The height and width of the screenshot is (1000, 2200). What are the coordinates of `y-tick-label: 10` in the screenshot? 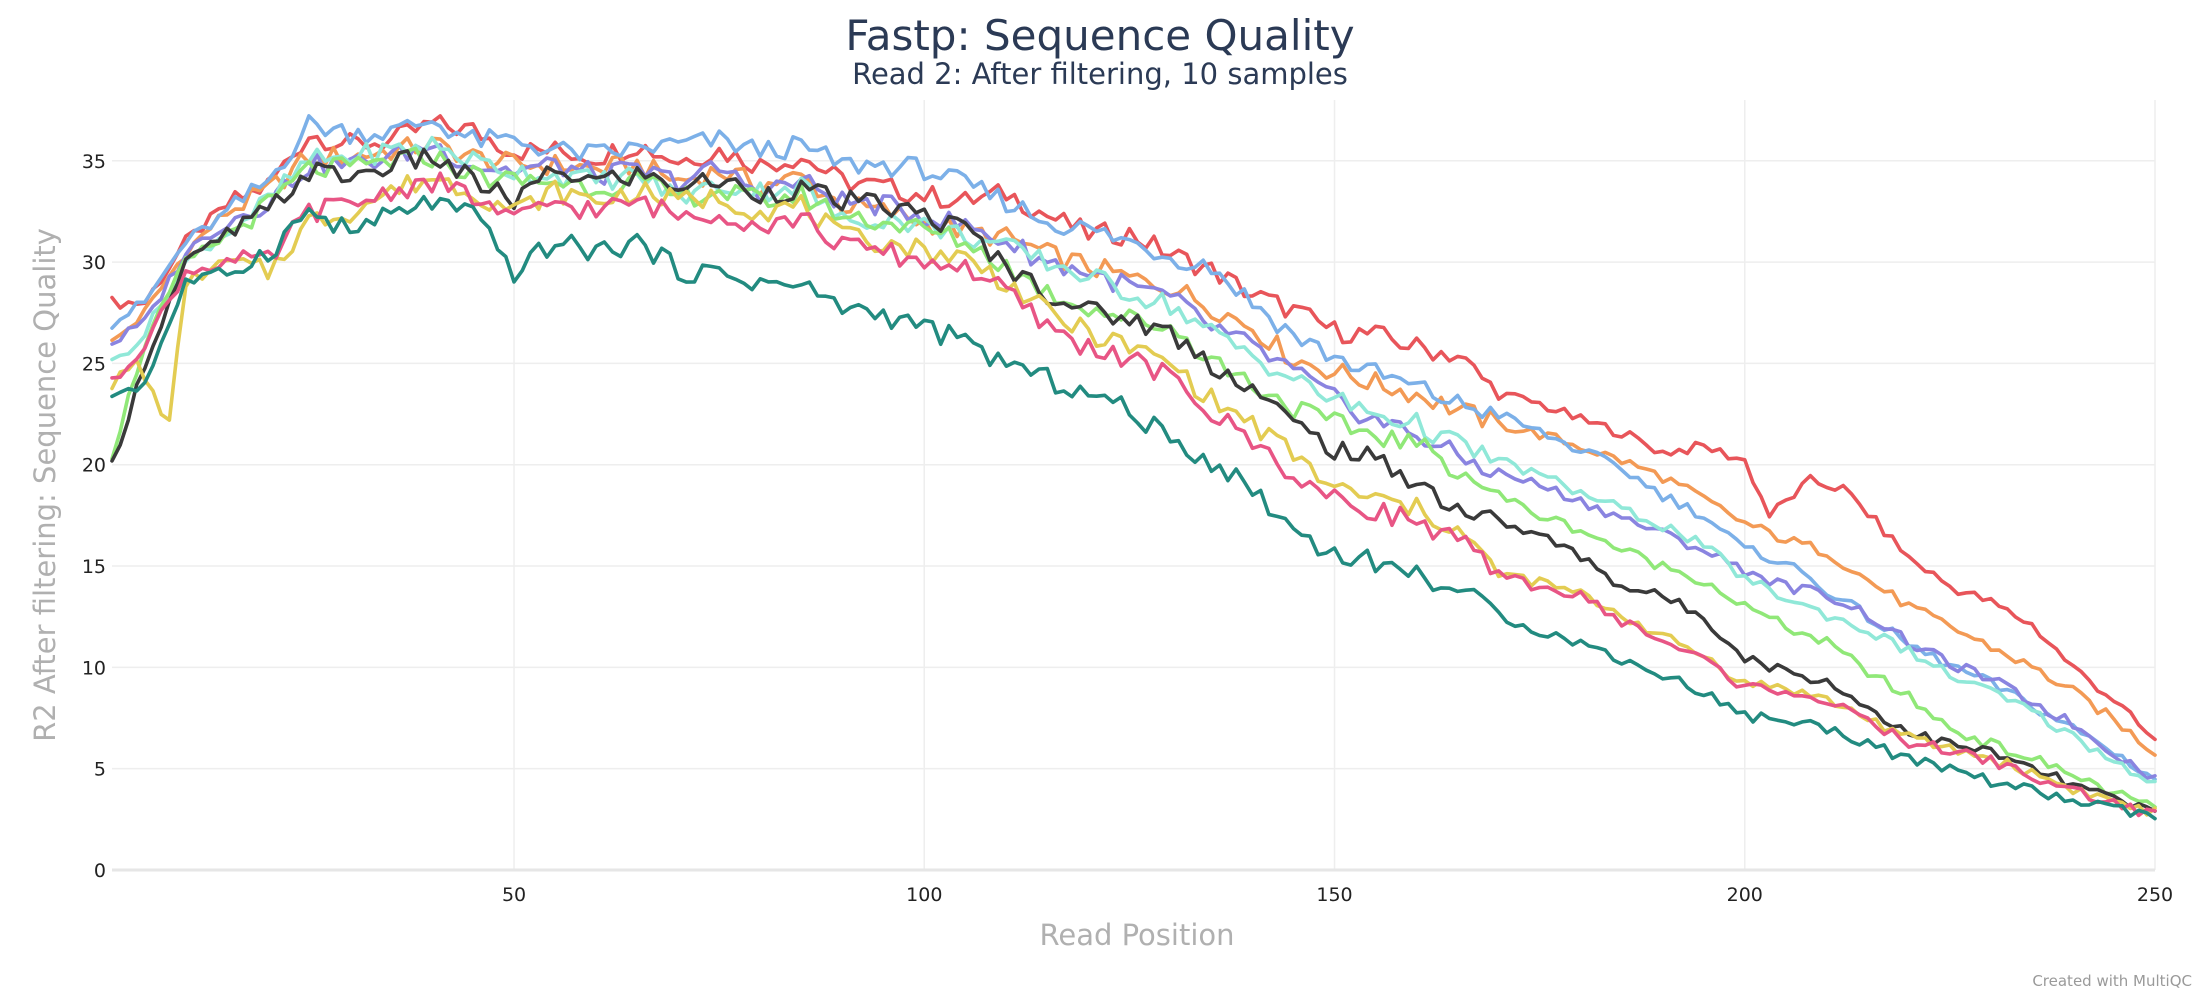 It's located at (94, 668).